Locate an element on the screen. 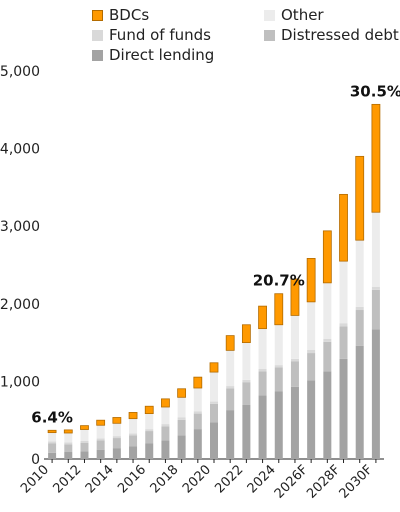 The height and width of the screenshot is (512, 400). legend-label-other: Other is located at coordinates (302, 15).